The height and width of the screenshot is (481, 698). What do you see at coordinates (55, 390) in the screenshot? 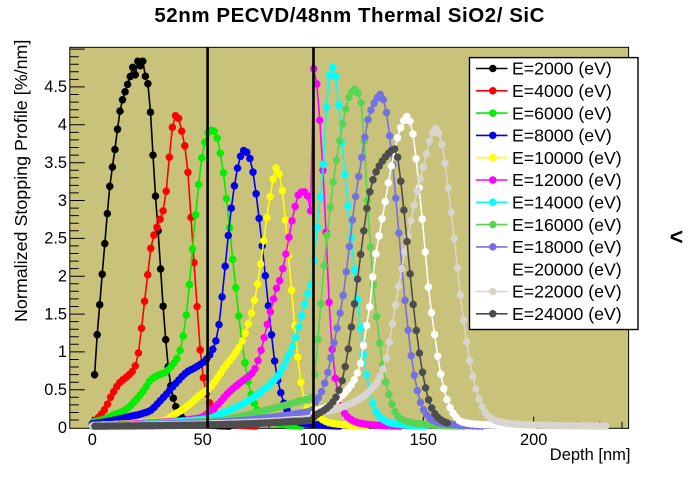
I see `svg-text: 0.5` at bounding box center [55, 390].